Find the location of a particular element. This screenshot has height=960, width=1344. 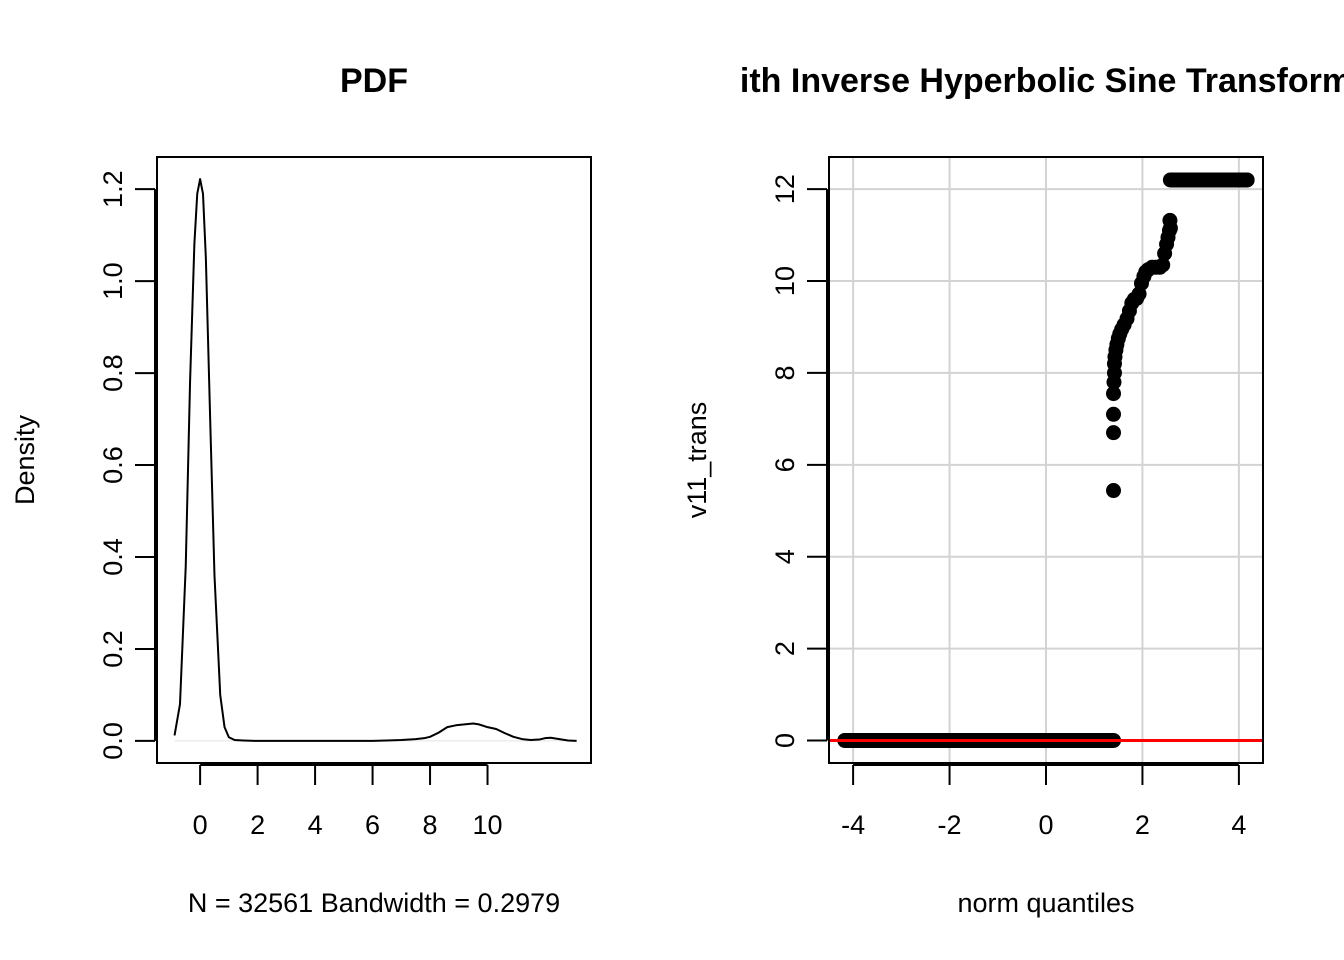

qq-x-label: norm quantiles is located at coordinates (1045, 903).